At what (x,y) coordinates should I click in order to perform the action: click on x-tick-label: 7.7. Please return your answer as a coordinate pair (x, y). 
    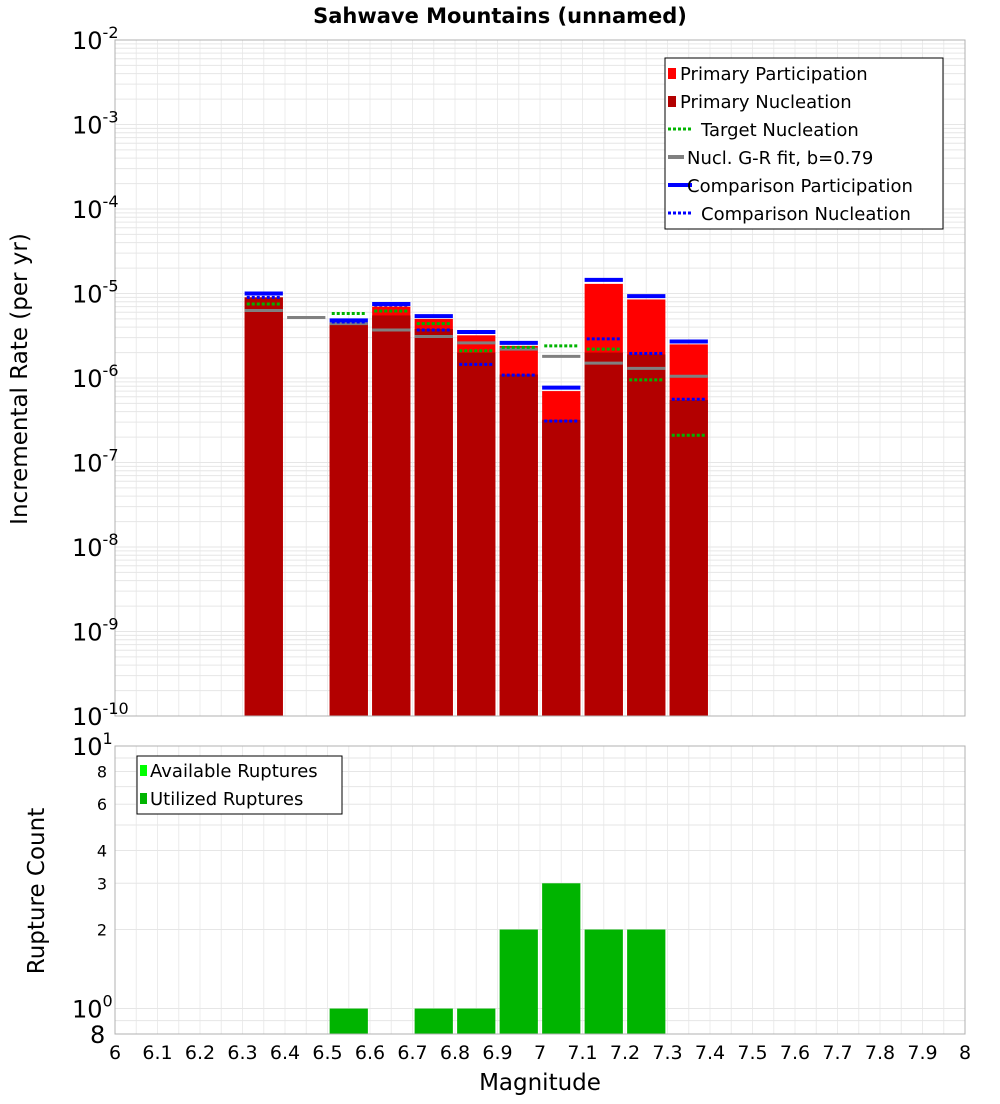
    Looking at the image, I should click on (837, 1053).